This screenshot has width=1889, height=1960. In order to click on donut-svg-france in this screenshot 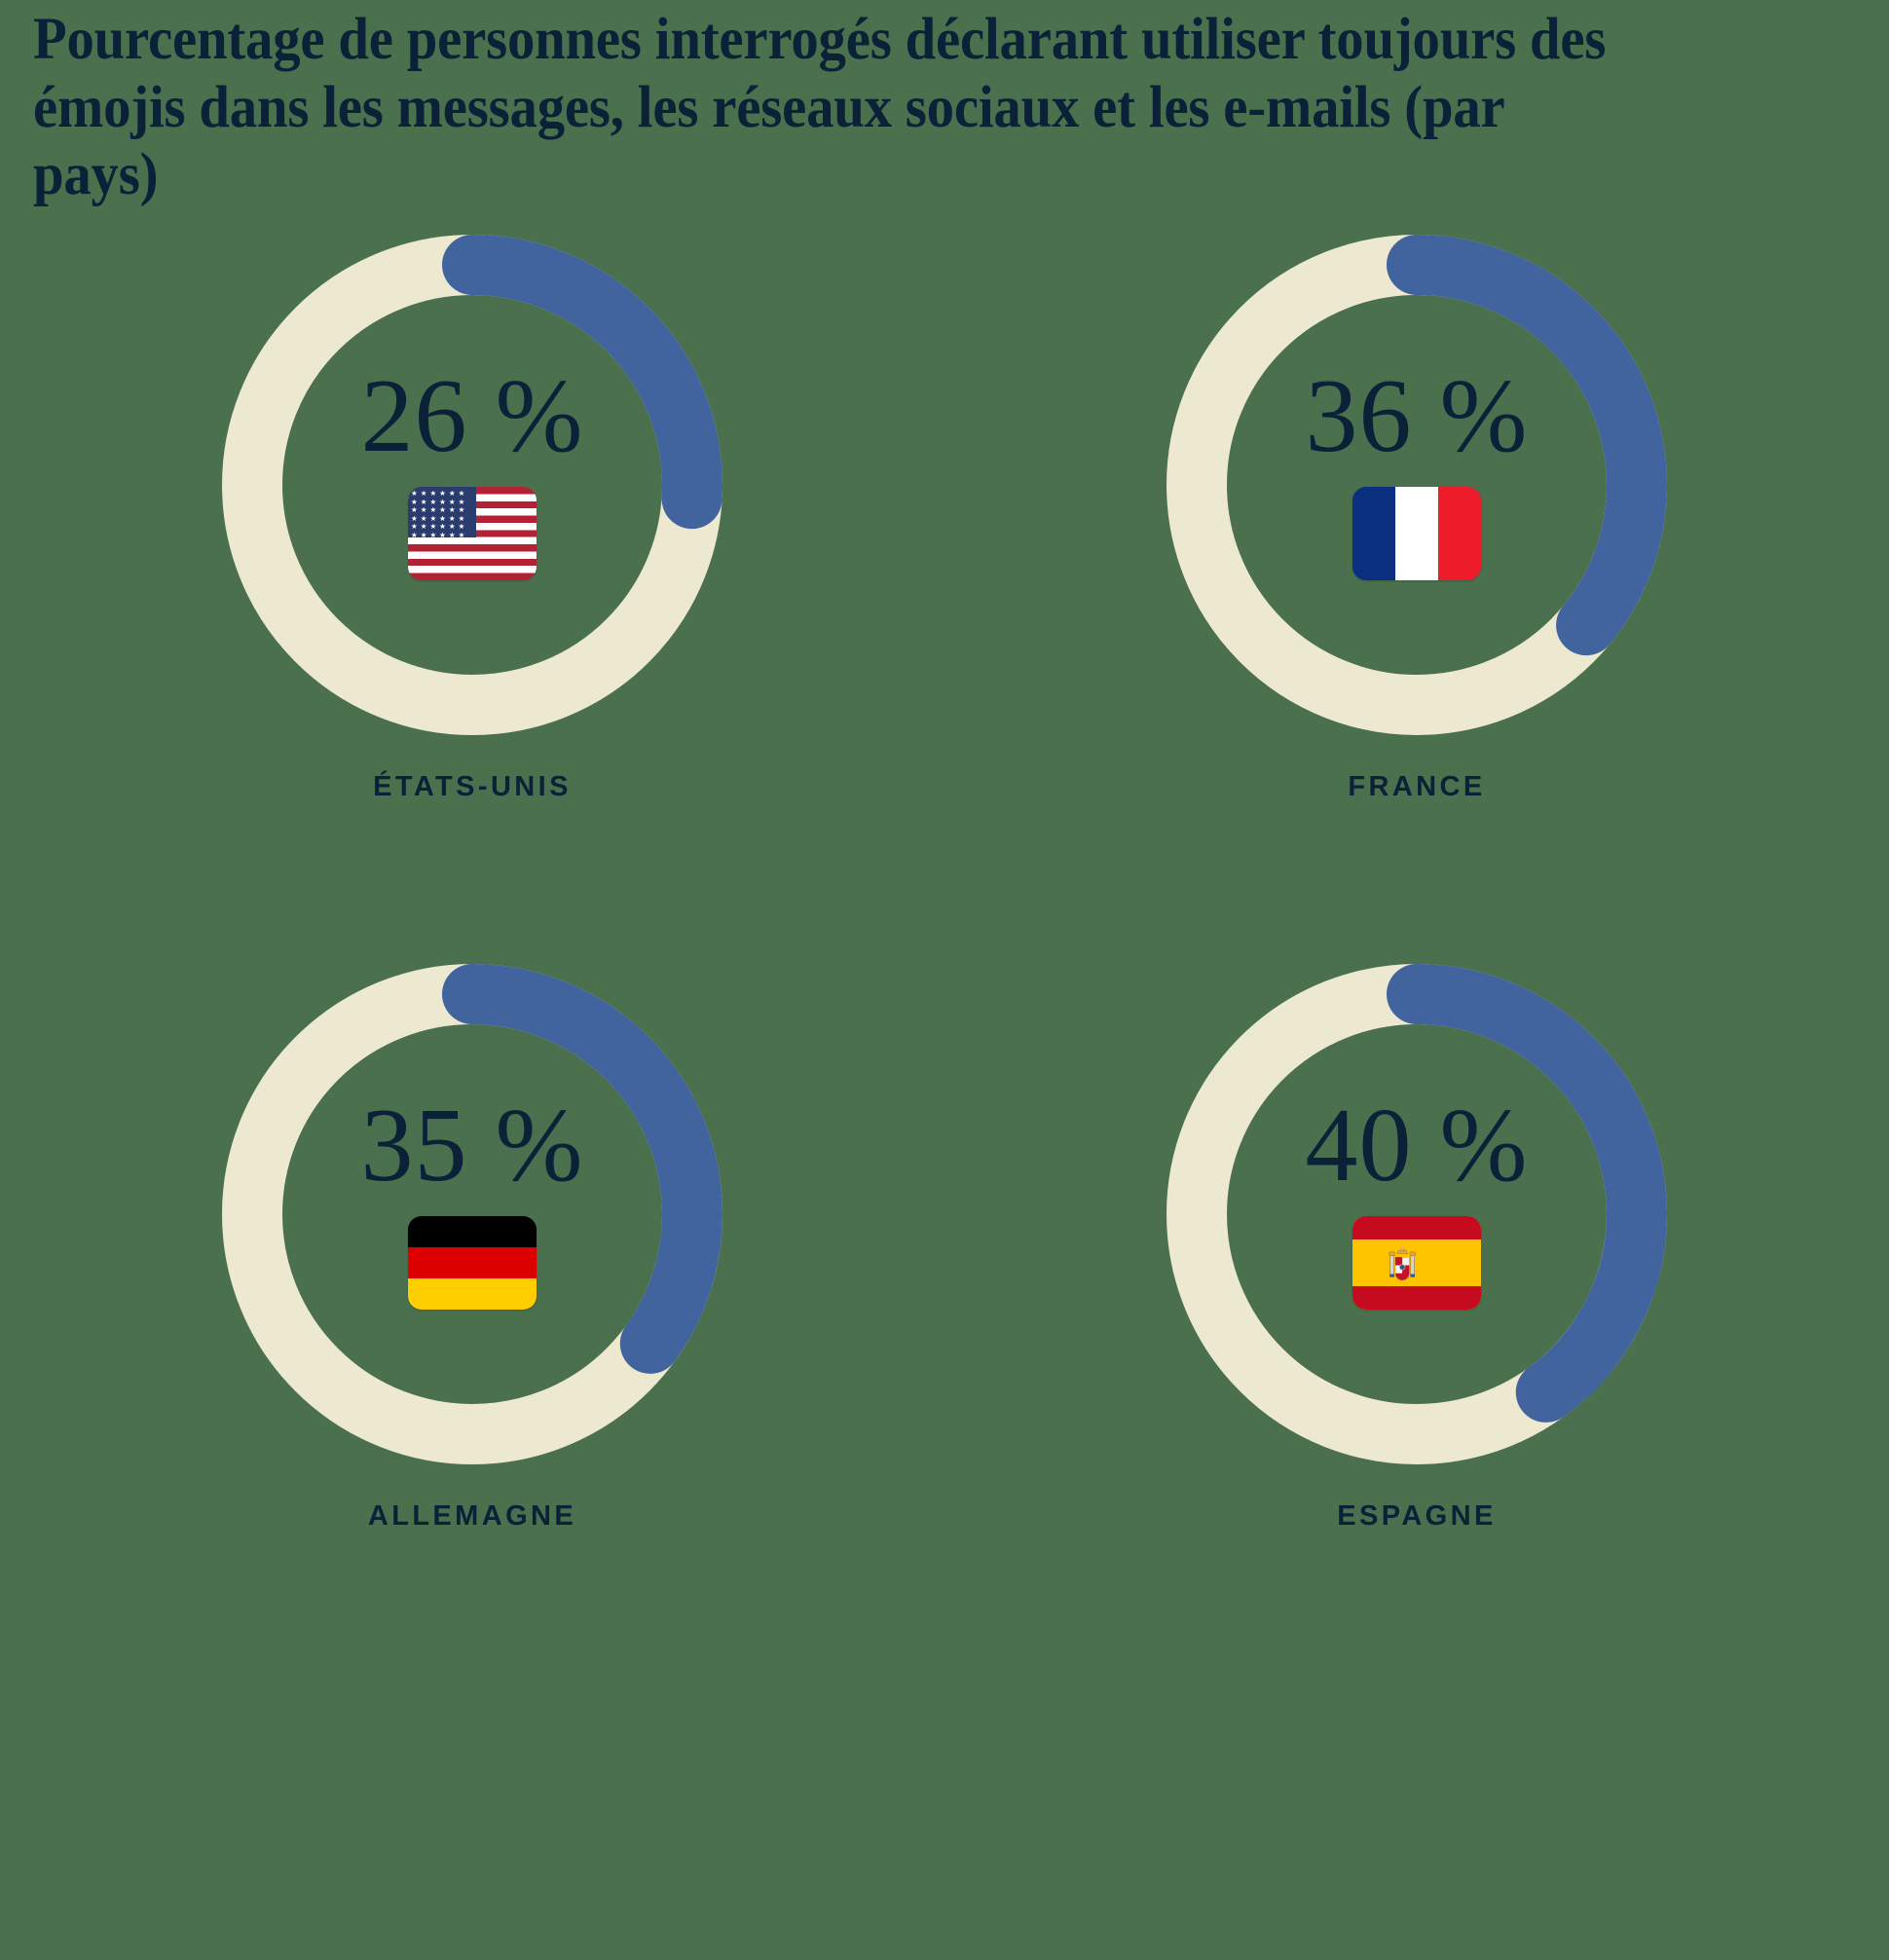, I will do `click(1417, 485)`.